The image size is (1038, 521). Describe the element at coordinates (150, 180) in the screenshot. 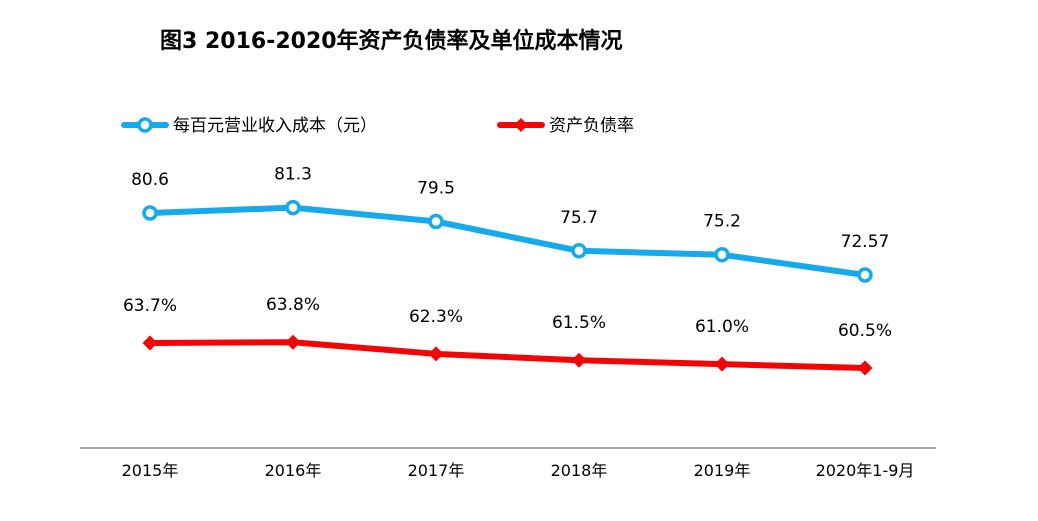

I see `data-label-cost: 80.6` at that location.